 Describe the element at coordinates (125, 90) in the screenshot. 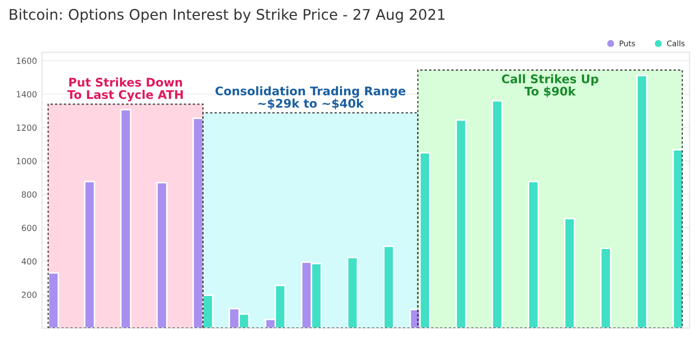

I see `annotation: Put Strikes Down To Last Cycle ATH` at that location.